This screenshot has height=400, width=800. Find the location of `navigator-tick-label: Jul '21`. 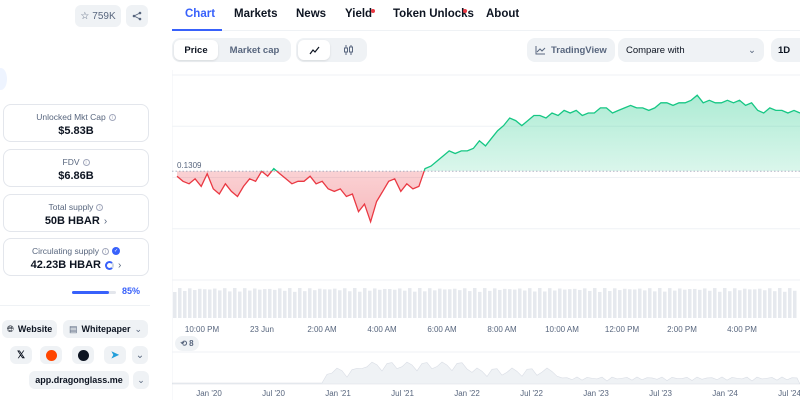

navigator-tick-label: Jul '21 is located at coordinates (402, 393).